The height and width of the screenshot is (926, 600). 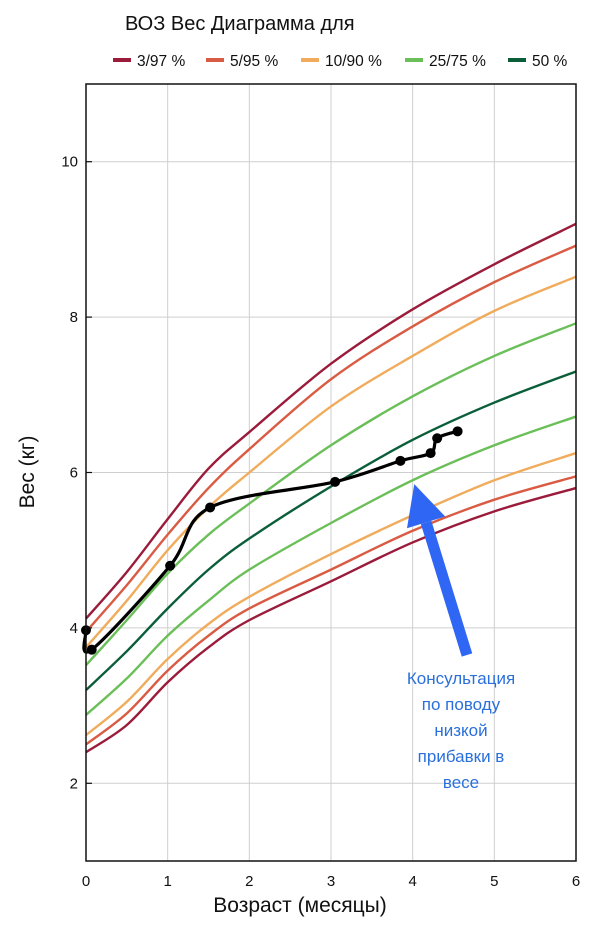 I want to click on x-tick-label: 4, so click(x=412, y=881).